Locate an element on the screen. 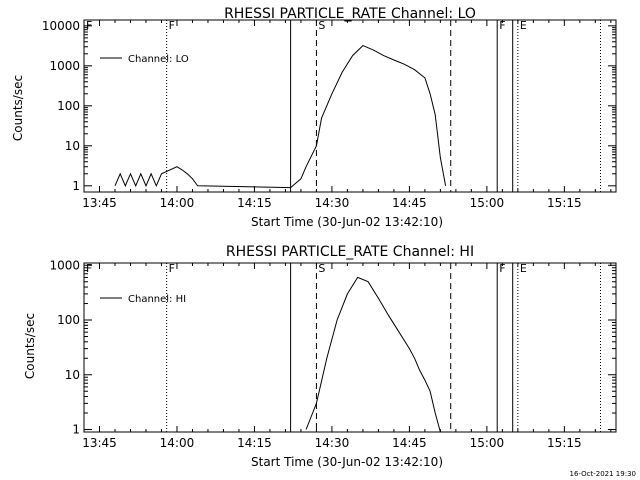 This screenshot has height=480, width=640. lo-x-tick-label: 14:00 is located at coordinates (177, 203).